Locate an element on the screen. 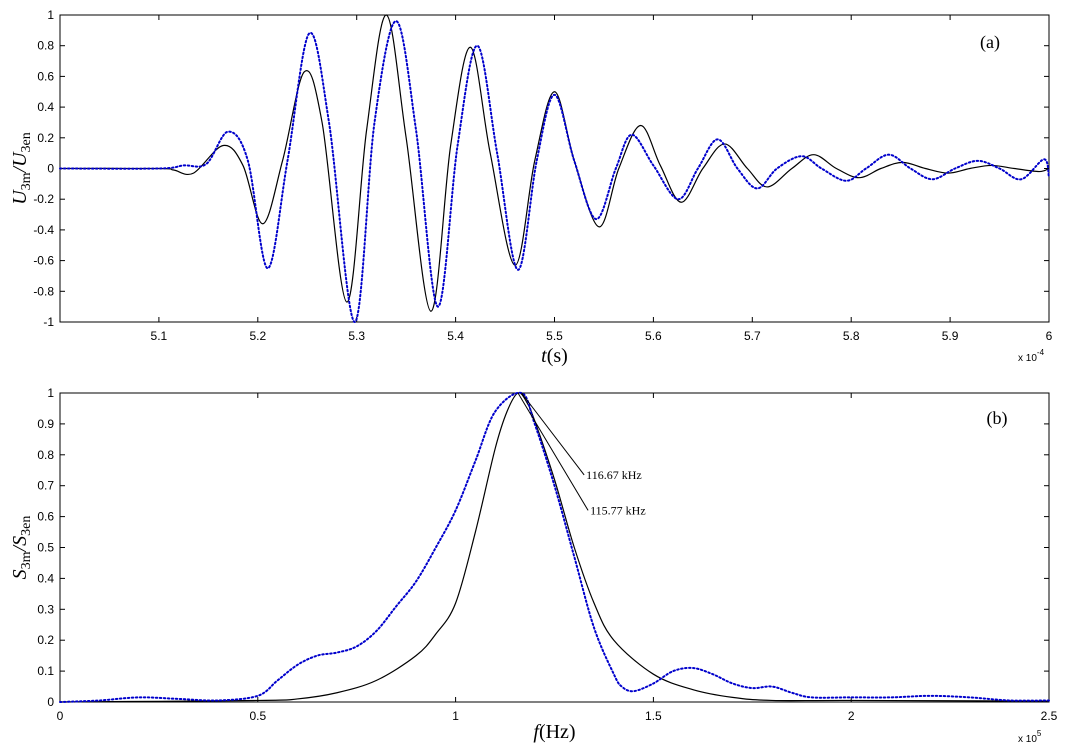 This screenshot has width=1080, height=753. x-tick-label: 5.2 is located at coordinates (257, 336).